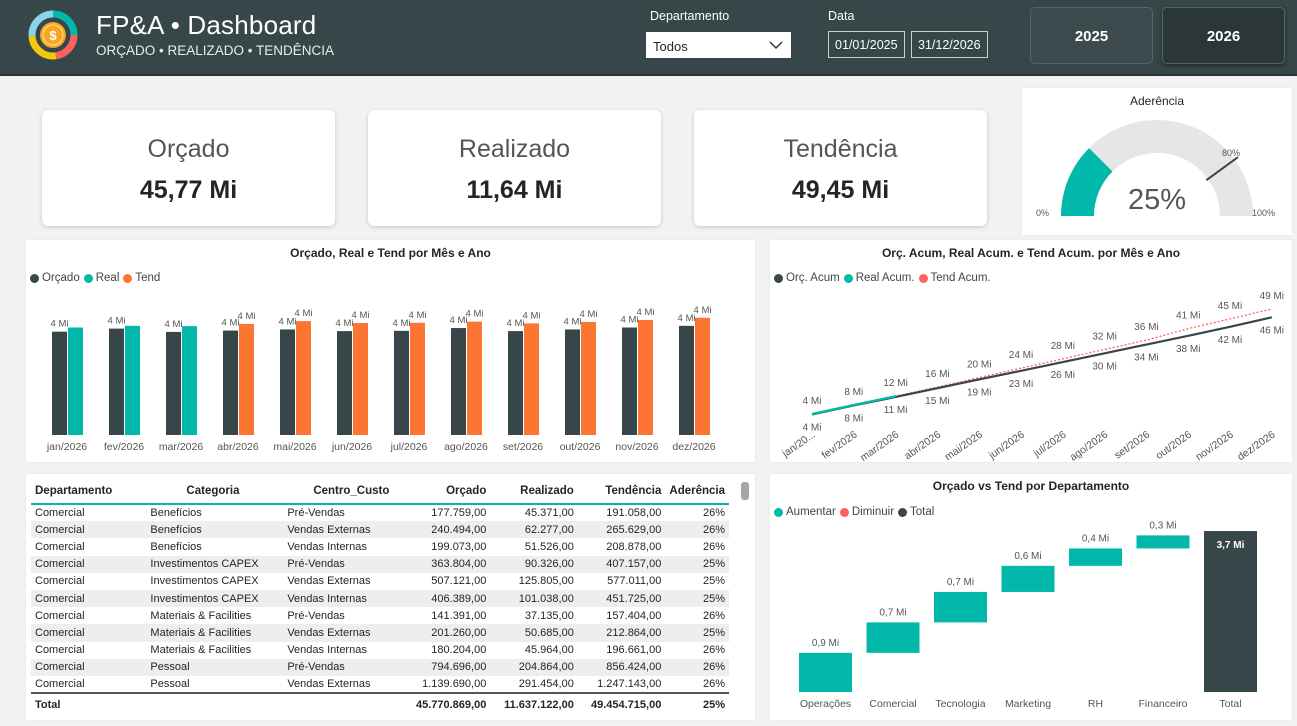  I want to click on legend-aumentar: Aumentar, so click(811, 512).